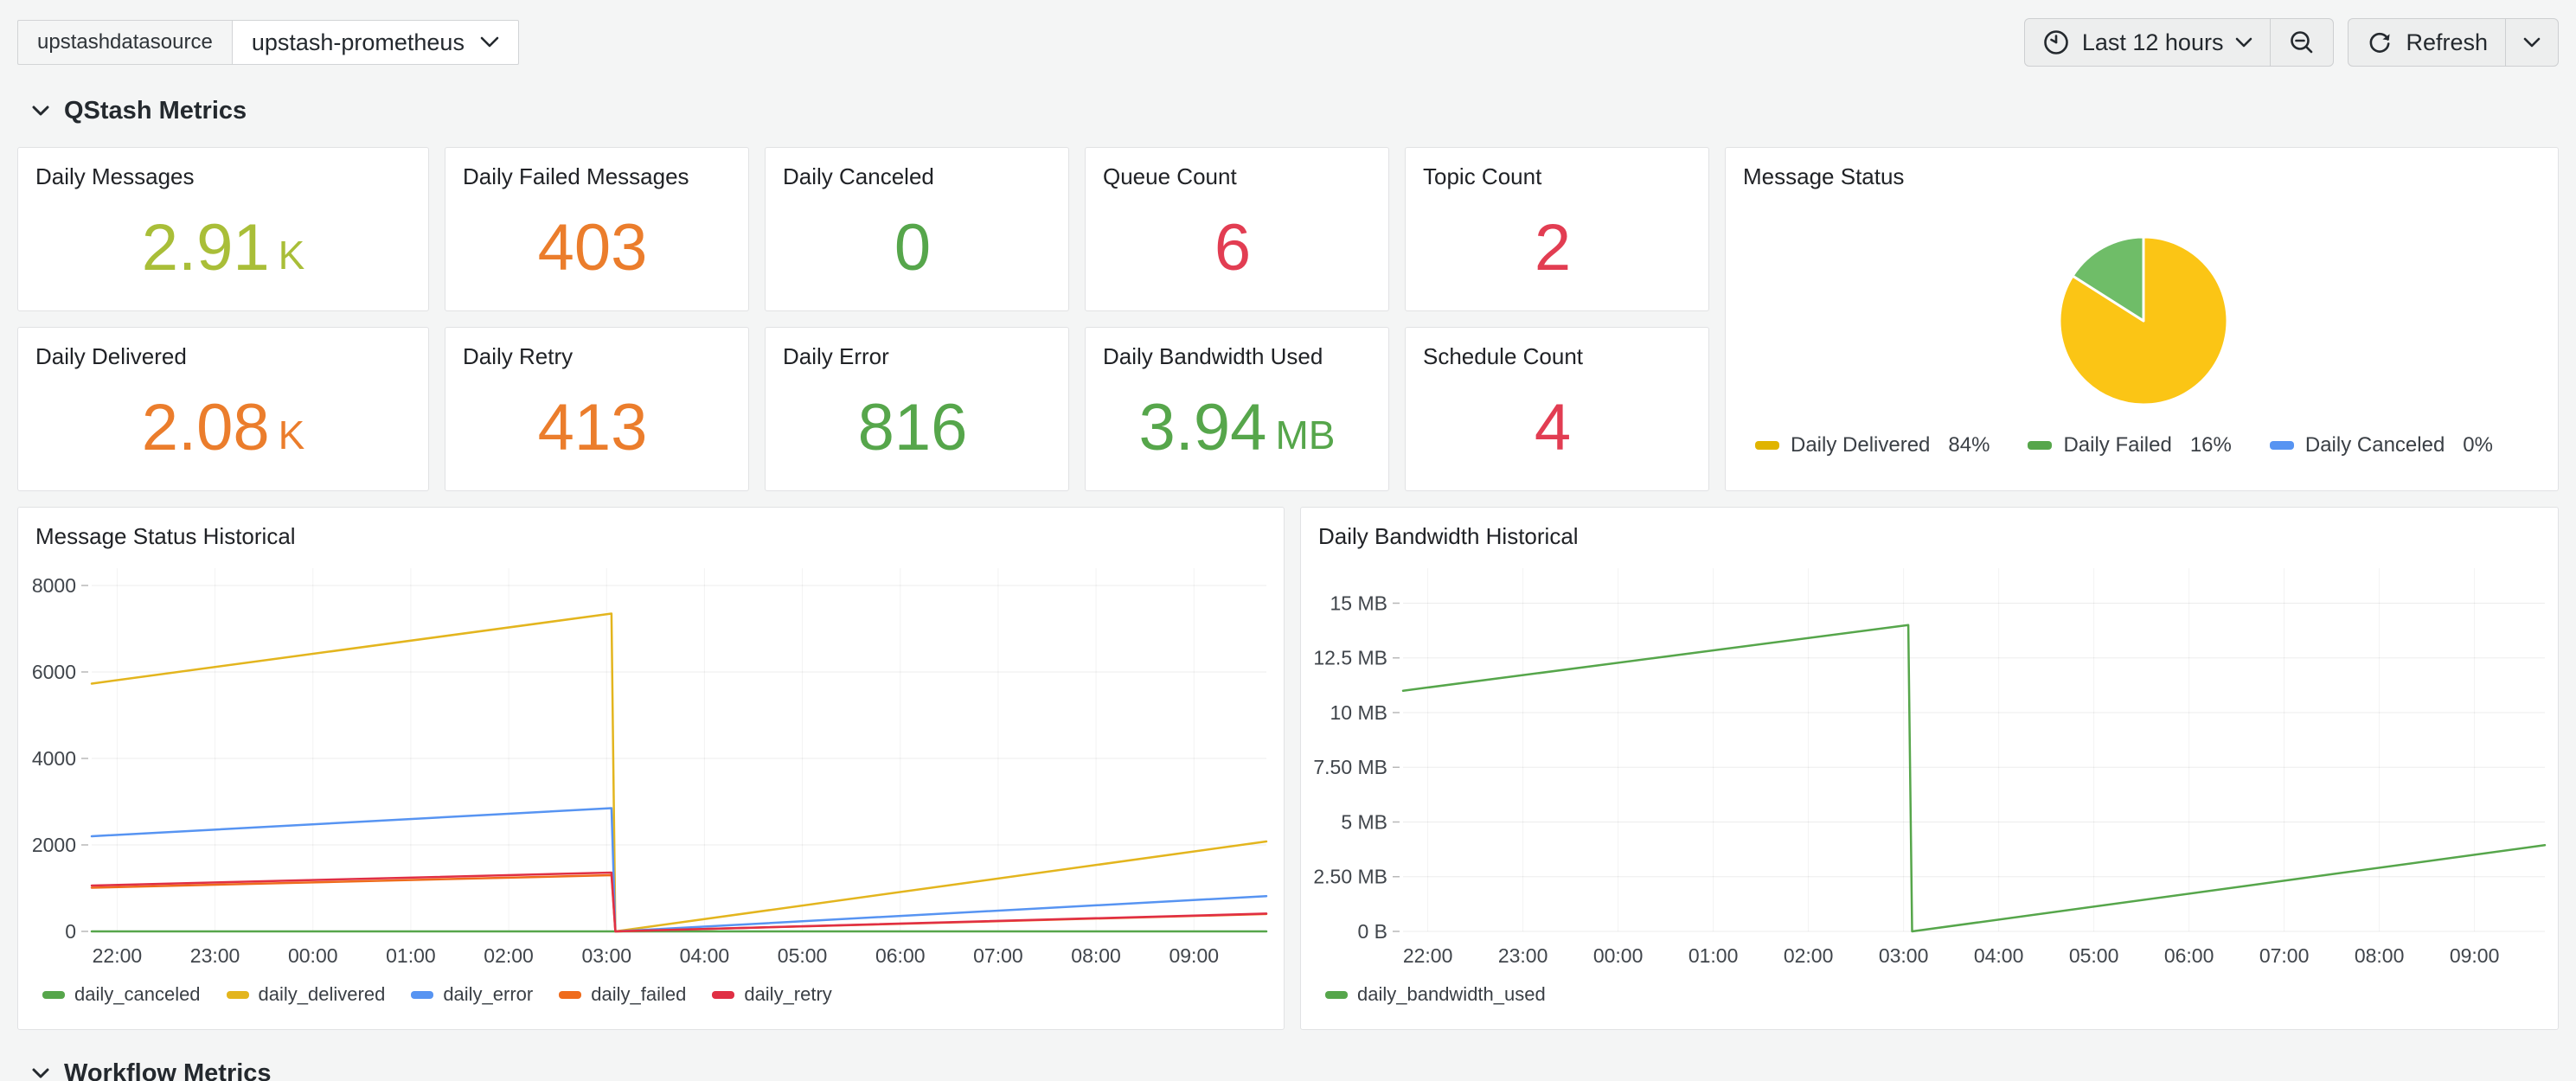 The width and height of the screenshot is (2576, 1081). What do you see at coordinates (1618, 956) in the screenshot?
I see `svg-text: 00:00` at bounding box center [1618, 956].